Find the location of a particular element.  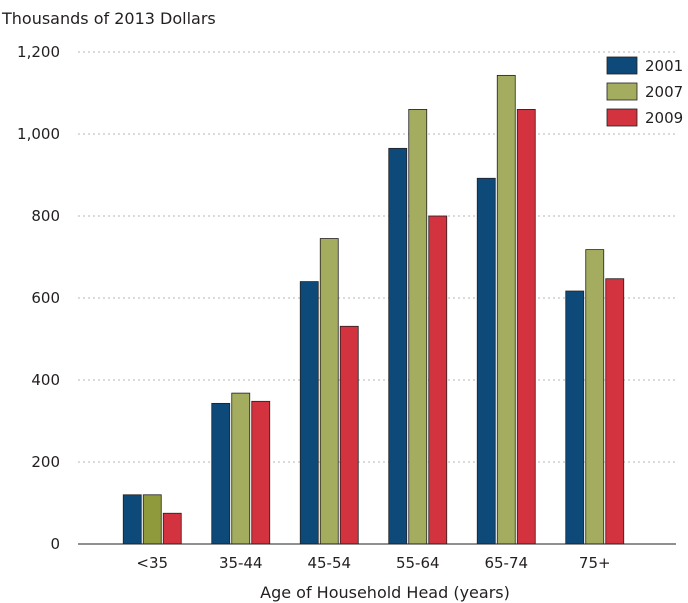

x-tick-label: 45-54 is located at coordinates (329, 563).